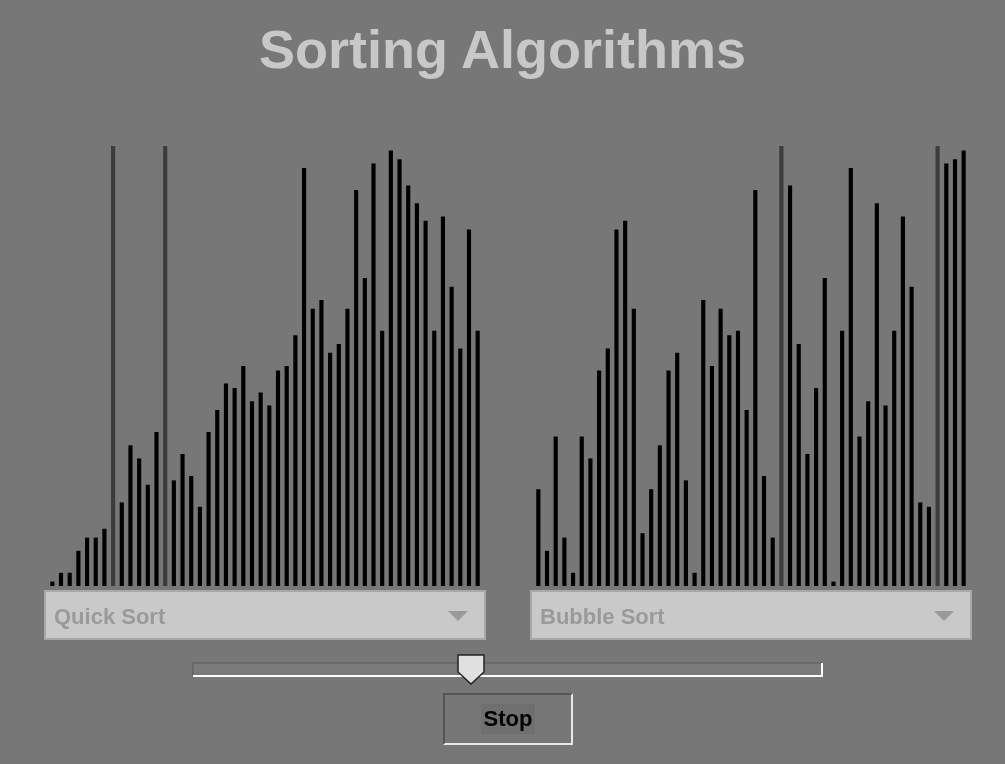  Describe the element at coordinates (502, 49) in the screenshot. I see `chart-title: Sorting Algorithms` at that location.